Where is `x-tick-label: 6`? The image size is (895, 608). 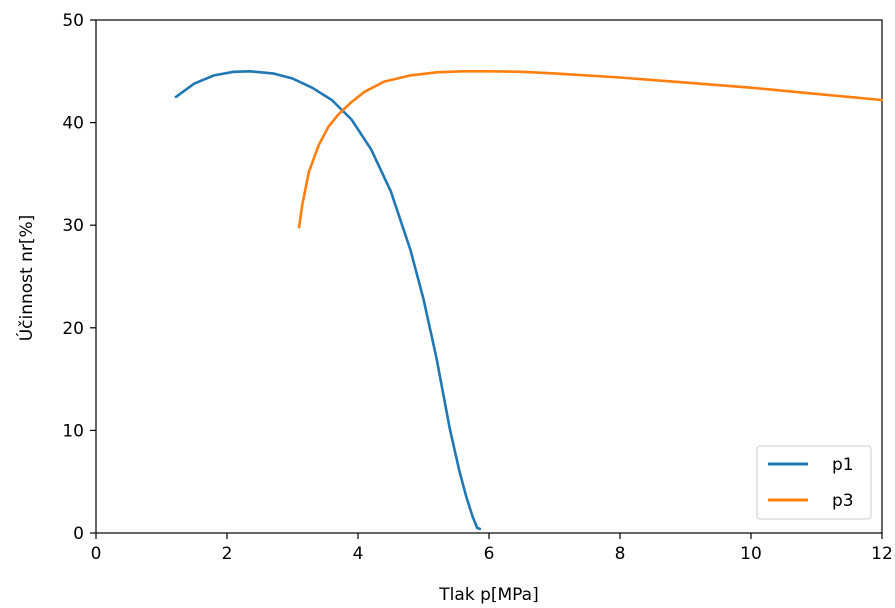 x-tick-label: 6 is located at coordinates (489, 554).